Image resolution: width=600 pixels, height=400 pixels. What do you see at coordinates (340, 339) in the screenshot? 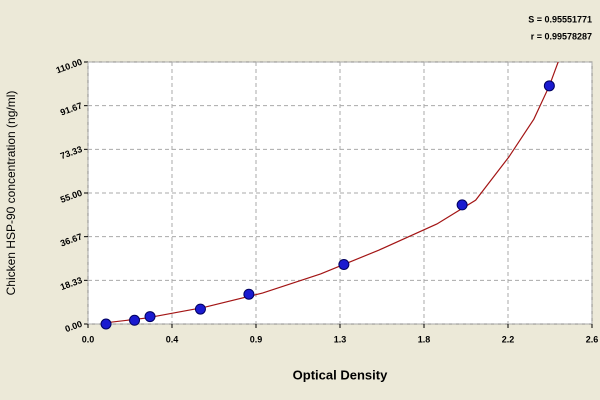
I see `x-tick-label: 1.3` at bounding box center [340, 339].